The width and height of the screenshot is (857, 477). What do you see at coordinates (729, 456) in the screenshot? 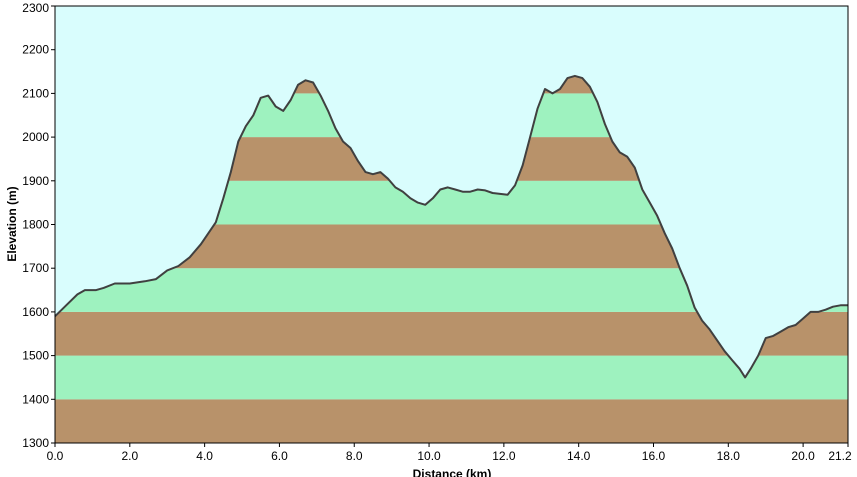
I see `x-tick-label: 18.0` at bounding box center [729, 456].